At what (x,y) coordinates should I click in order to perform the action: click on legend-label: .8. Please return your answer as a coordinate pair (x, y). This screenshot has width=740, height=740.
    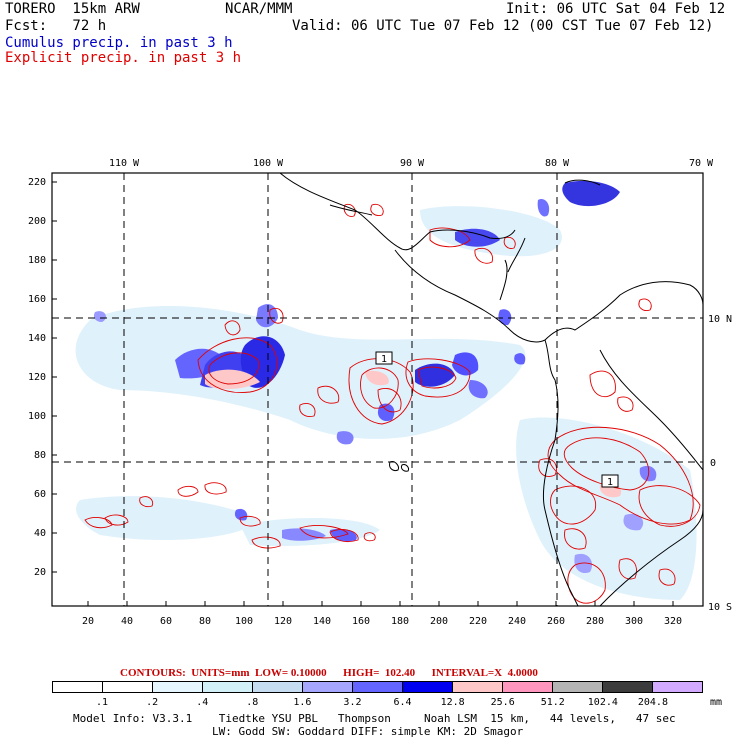
    Looking at the image, I should click on (252, 702).